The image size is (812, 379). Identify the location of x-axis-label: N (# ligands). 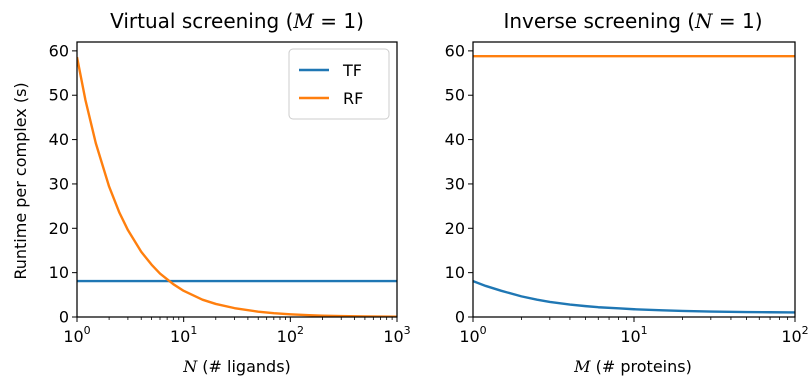
(236, 366).